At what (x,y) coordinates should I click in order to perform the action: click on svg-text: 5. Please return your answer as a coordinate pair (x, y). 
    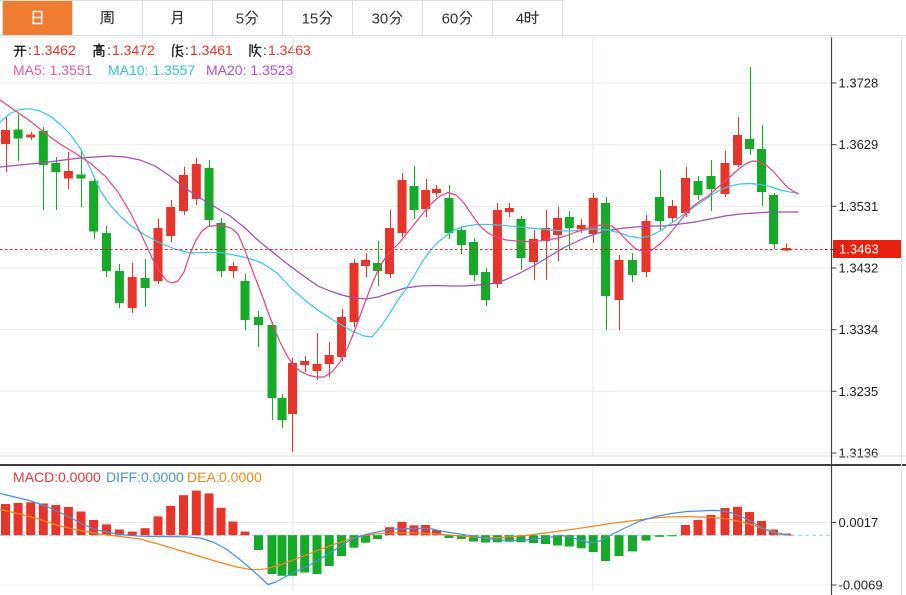
    Looking at the image, I should click on (240, 19).